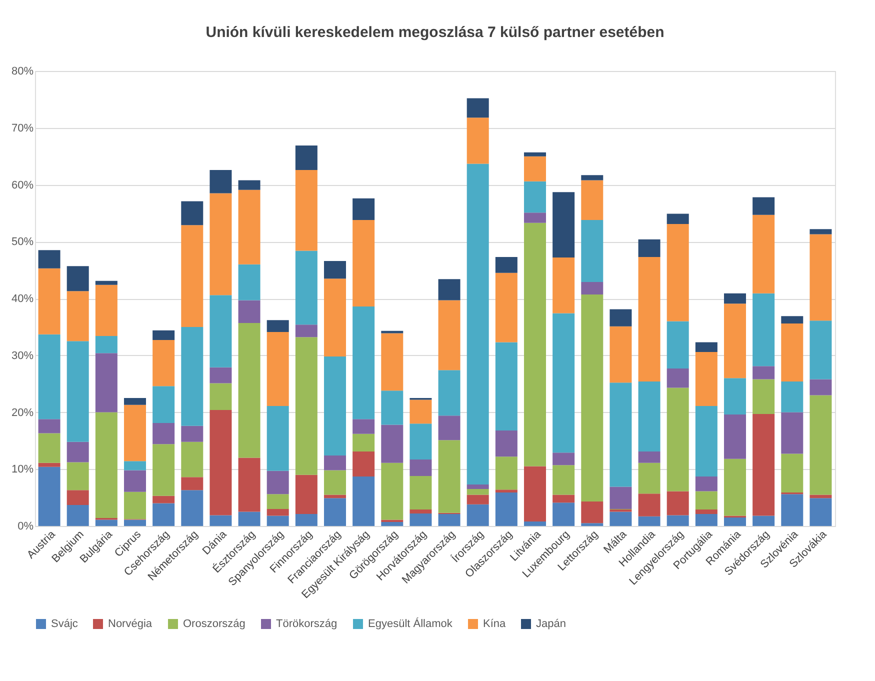 This screenshot has width=875, height=681. What do you see at coordinates (64, 624) in the screenshot?
I see `legend-label: Svájc` at bounding box center [64, 624].